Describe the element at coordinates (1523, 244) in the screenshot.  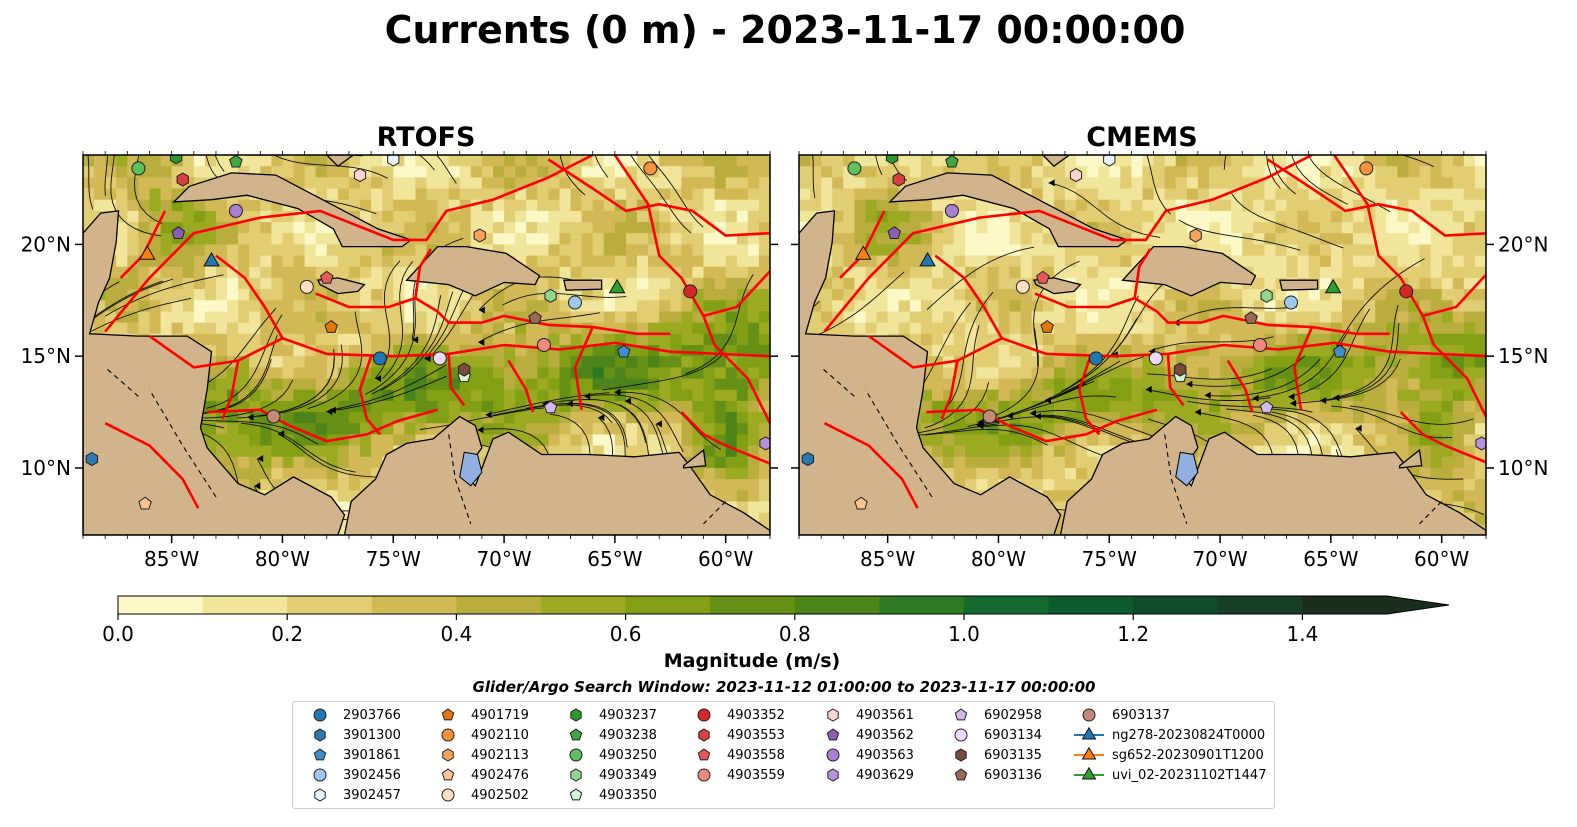
I see `lat-tick-label: 20°N` at that location.